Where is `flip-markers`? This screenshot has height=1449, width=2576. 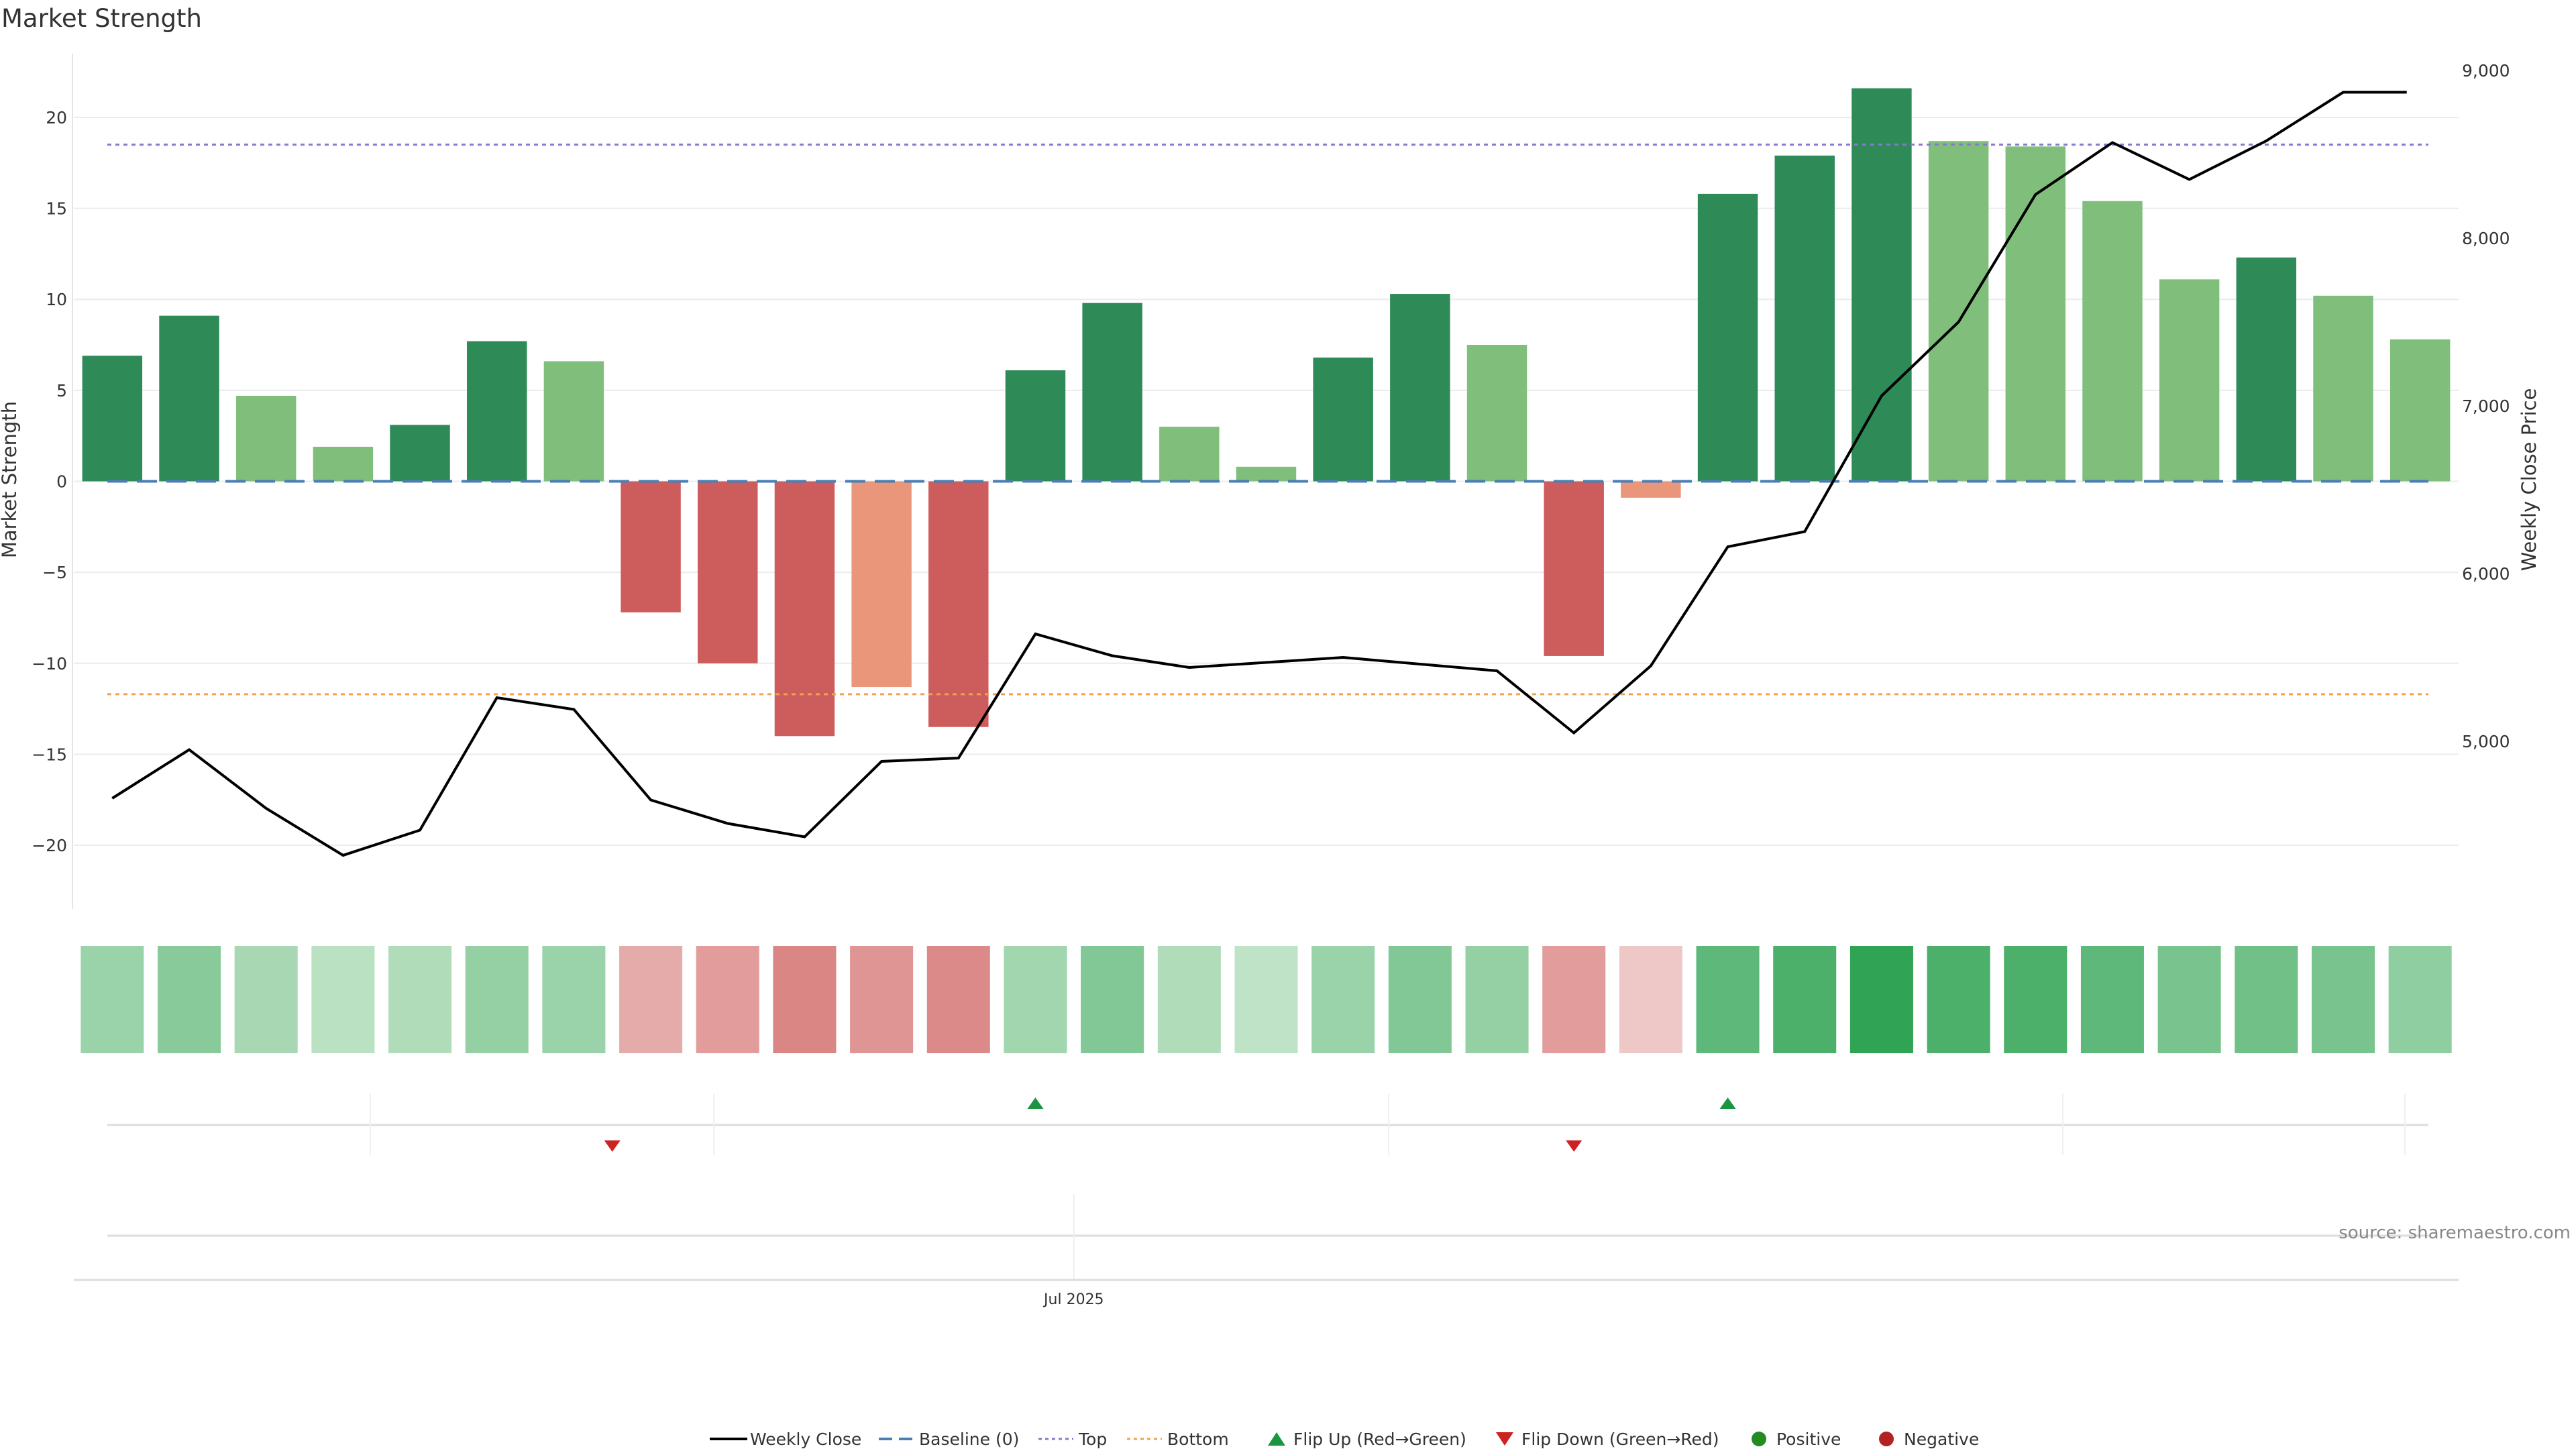 flip-markers is located at coordinates (1267, 1124).